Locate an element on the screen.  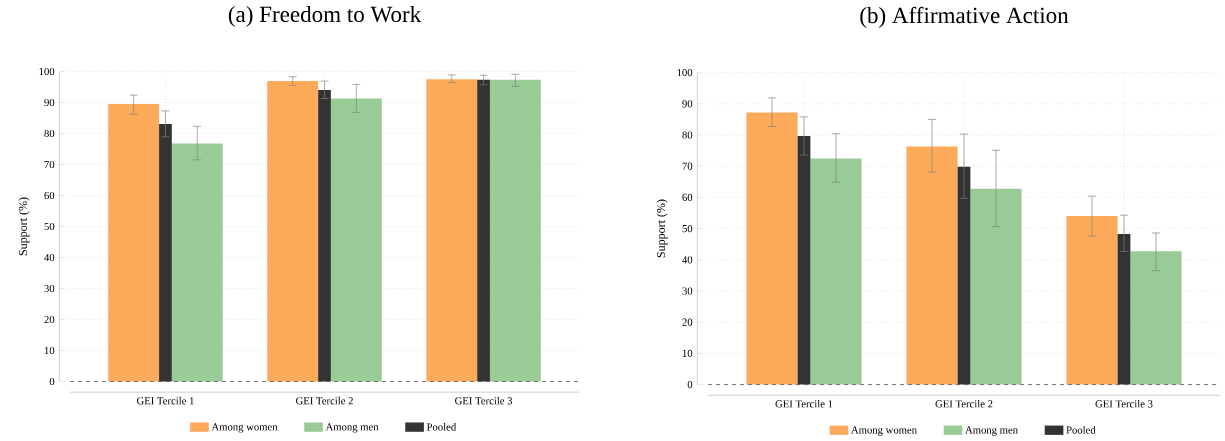
chart-title: (b) Affirmative Action is located at coordinates (964, 17).